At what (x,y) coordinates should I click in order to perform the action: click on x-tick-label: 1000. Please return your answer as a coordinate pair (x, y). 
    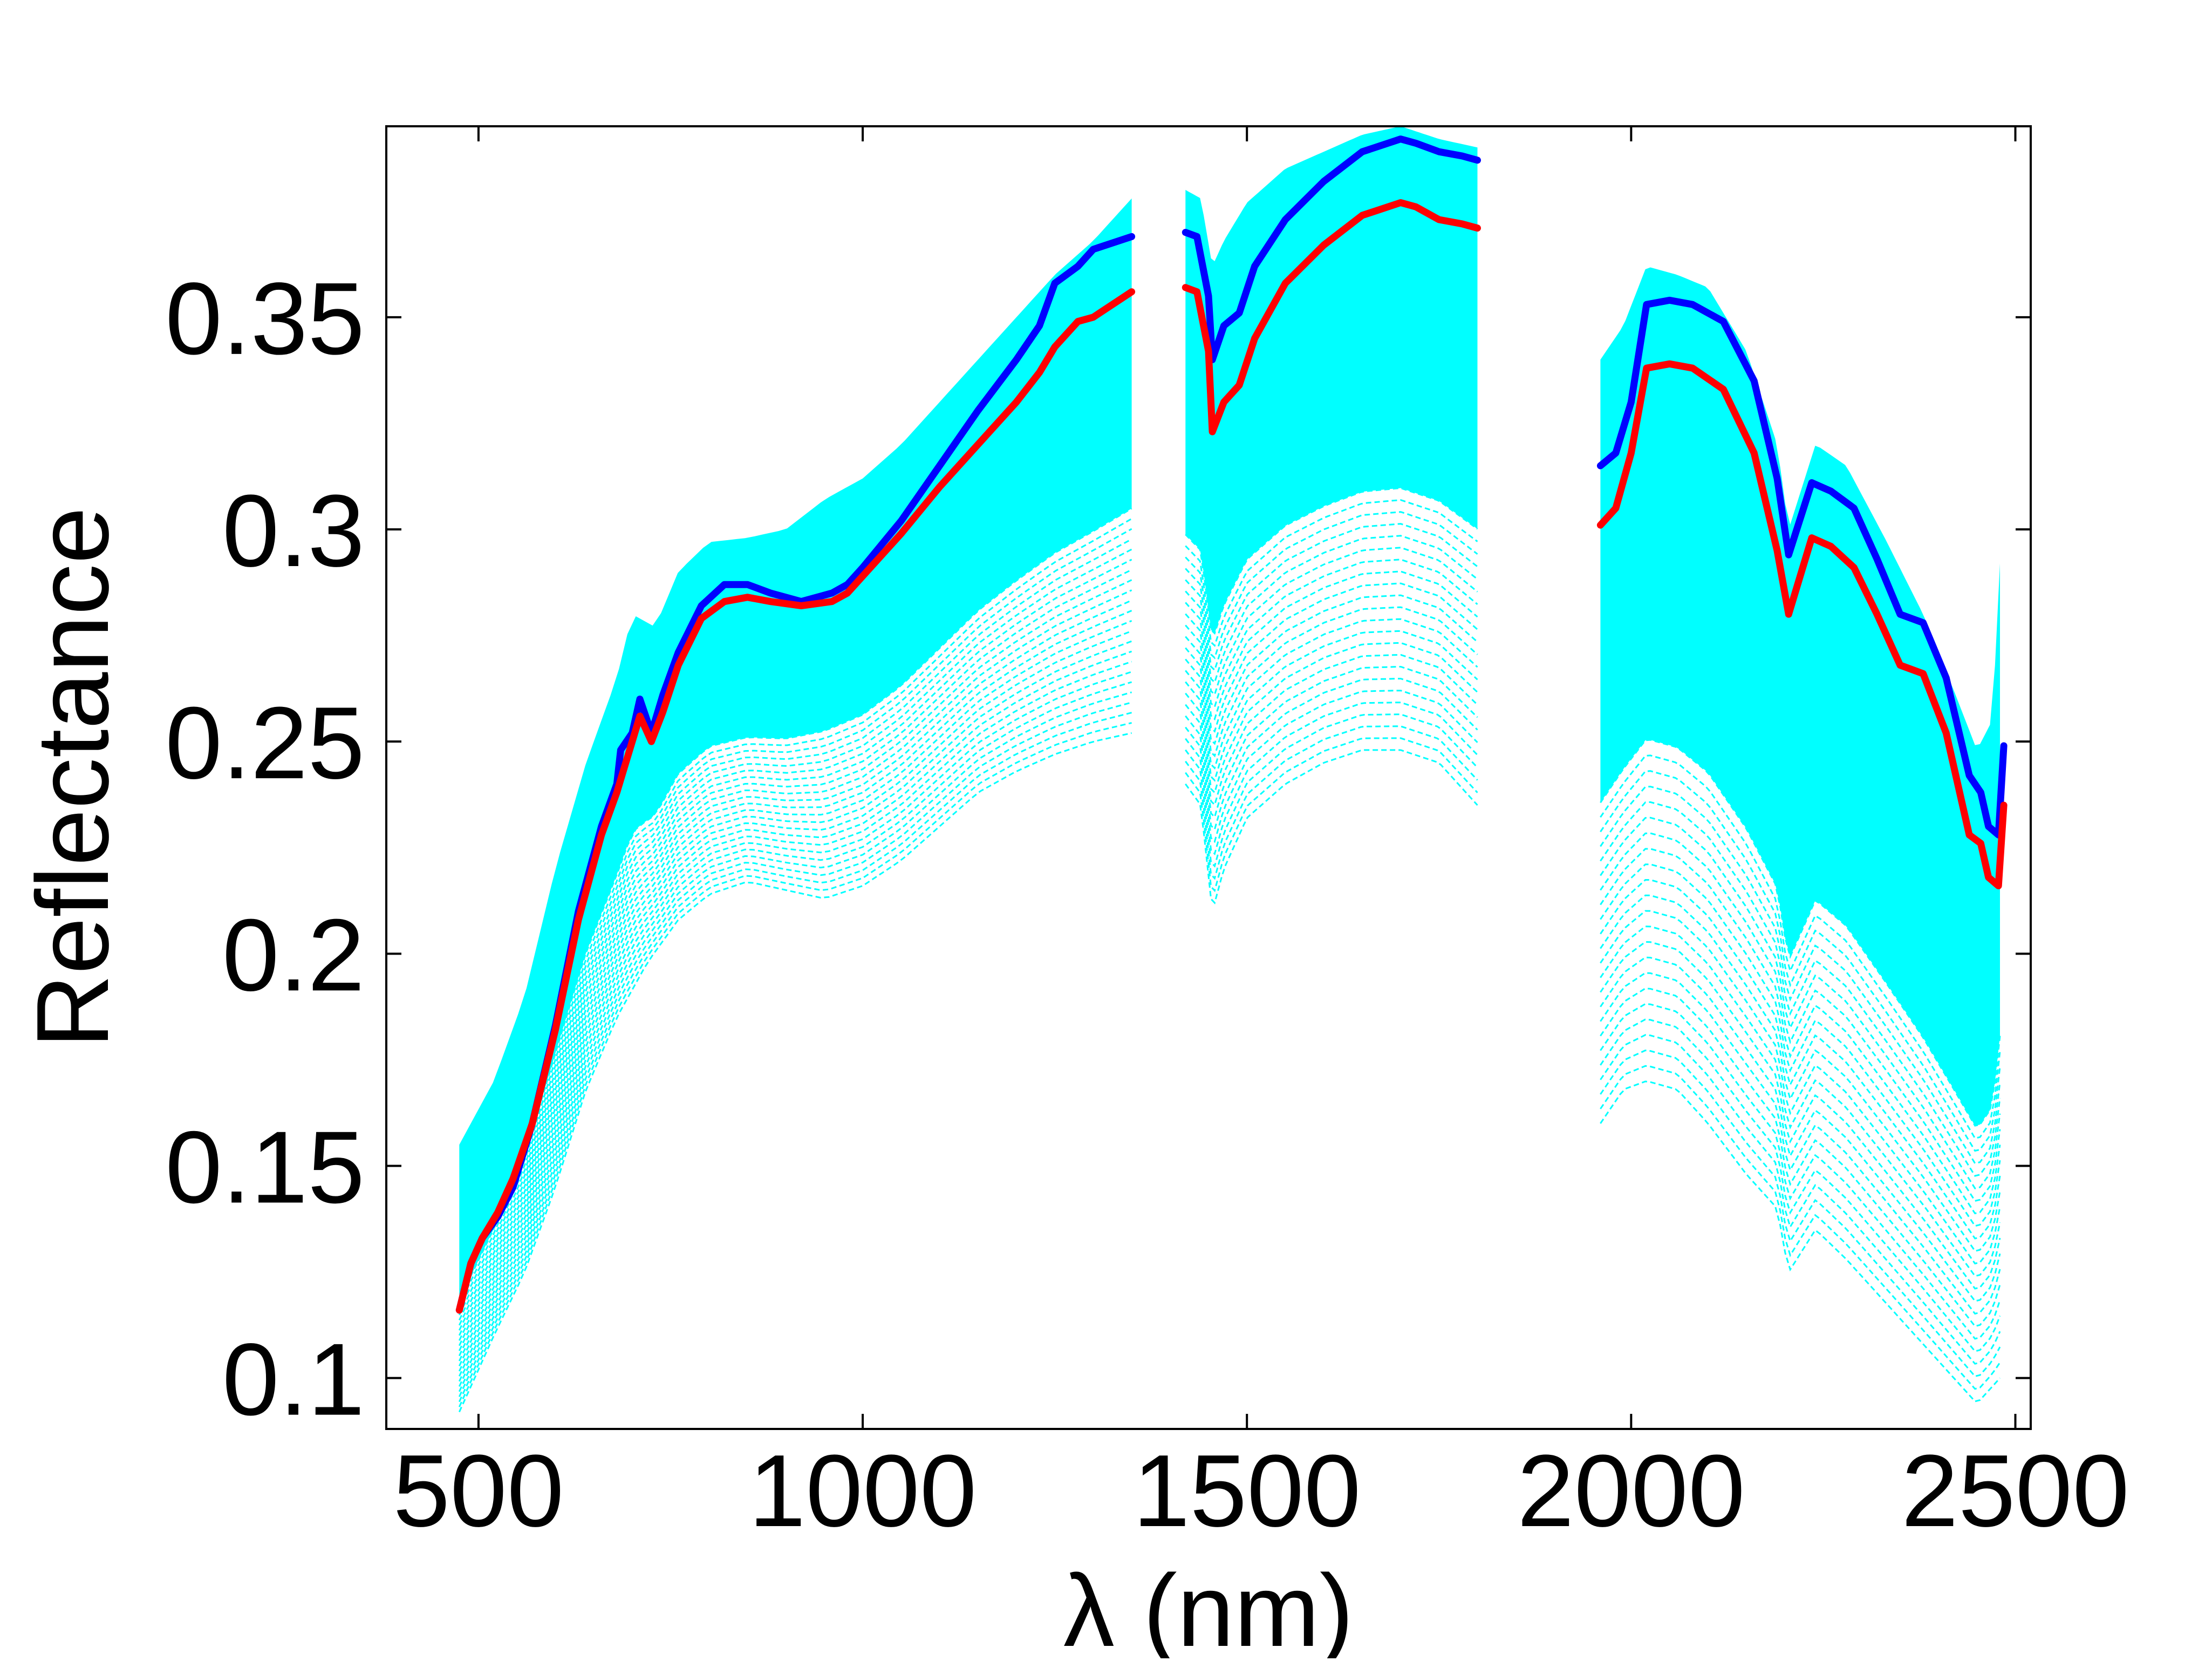
    Looking at the image, I should click on (863, 1491).